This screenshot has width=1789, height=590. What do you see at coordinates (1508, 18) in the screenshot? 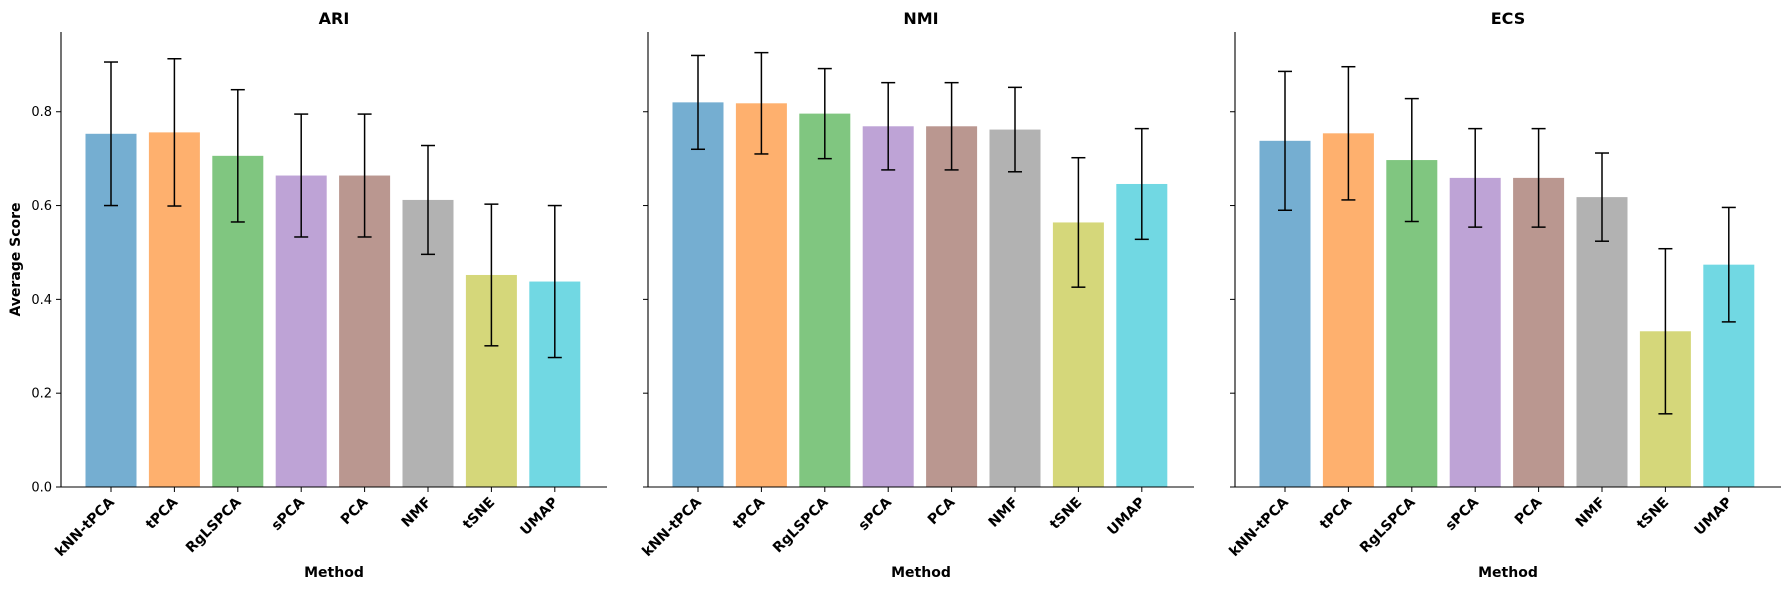
I see `chart-title: ECS` at bounding box center [1508, 18].